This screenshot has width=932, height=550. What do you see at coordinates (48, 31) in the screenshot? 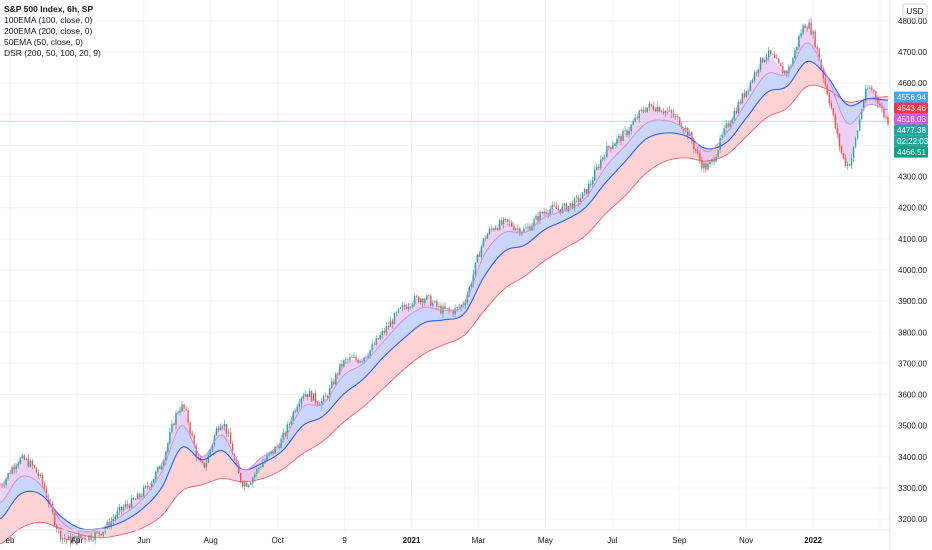
I see `legend-item-ema200: 200EMA (200, close, 0)` at bounding box center [48, 31].